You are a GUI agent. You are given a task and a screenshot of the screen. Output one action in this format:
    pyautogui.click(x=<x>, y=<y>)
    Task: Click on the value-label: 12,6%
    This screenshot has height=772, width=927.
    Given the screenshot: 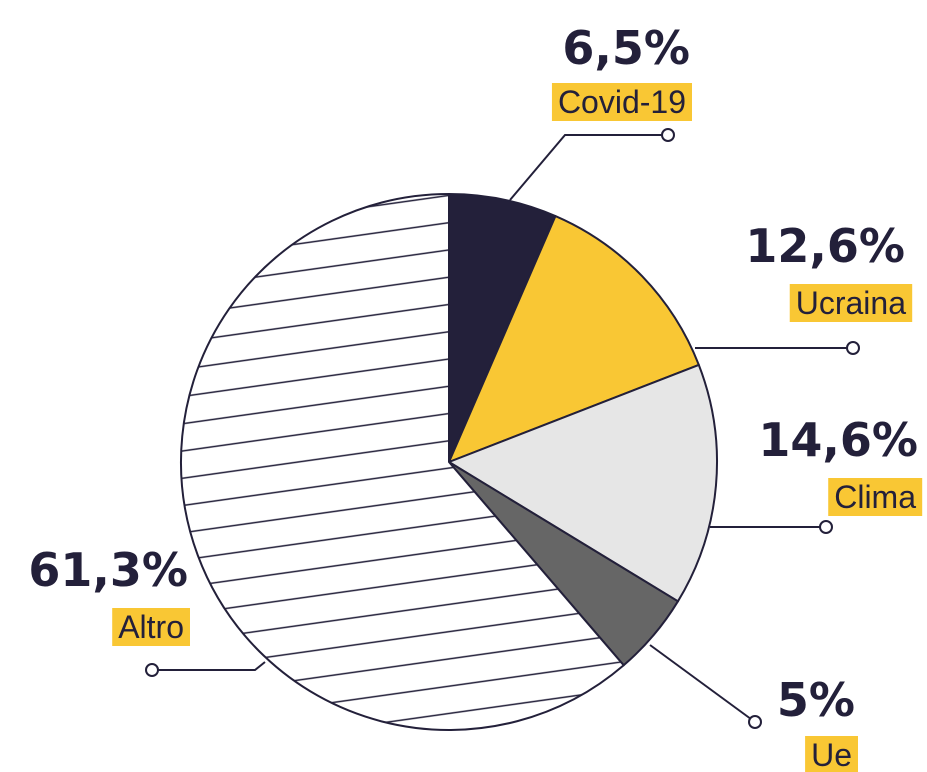 What is the action you would take?
    pyautogui.click(x=825, y=246)
    